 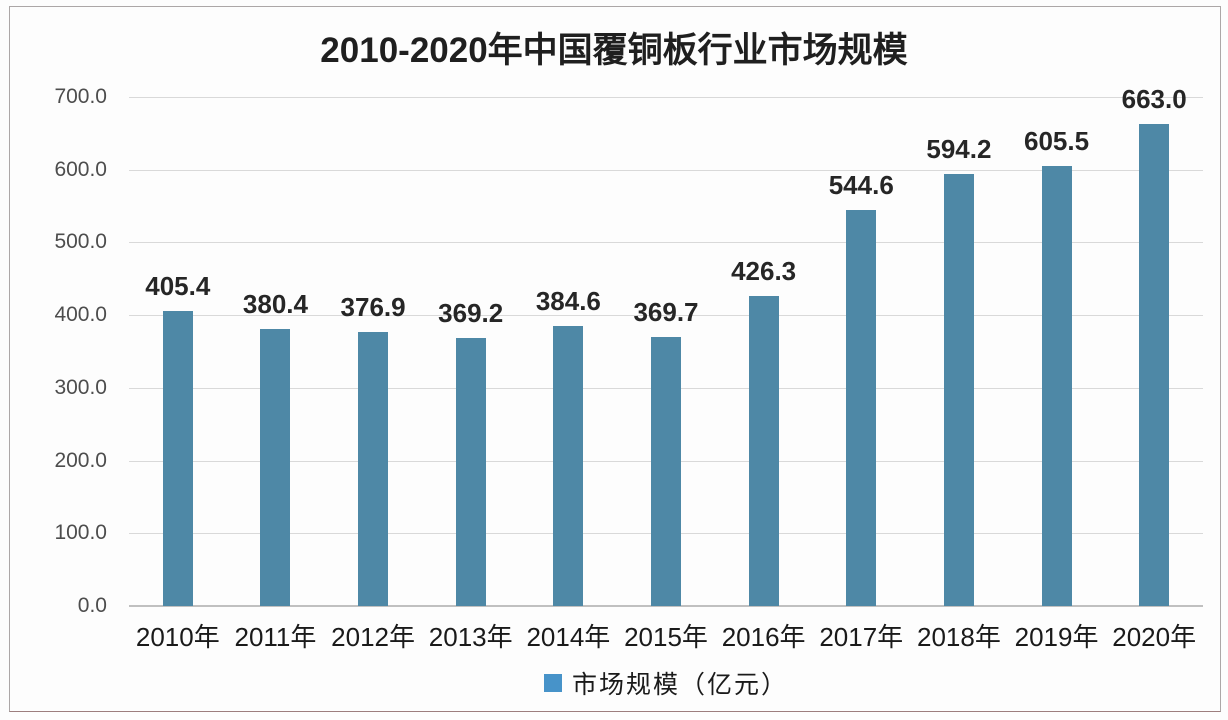 I want to click on bar-value-label: 426.3, so click(x=764, y=271).